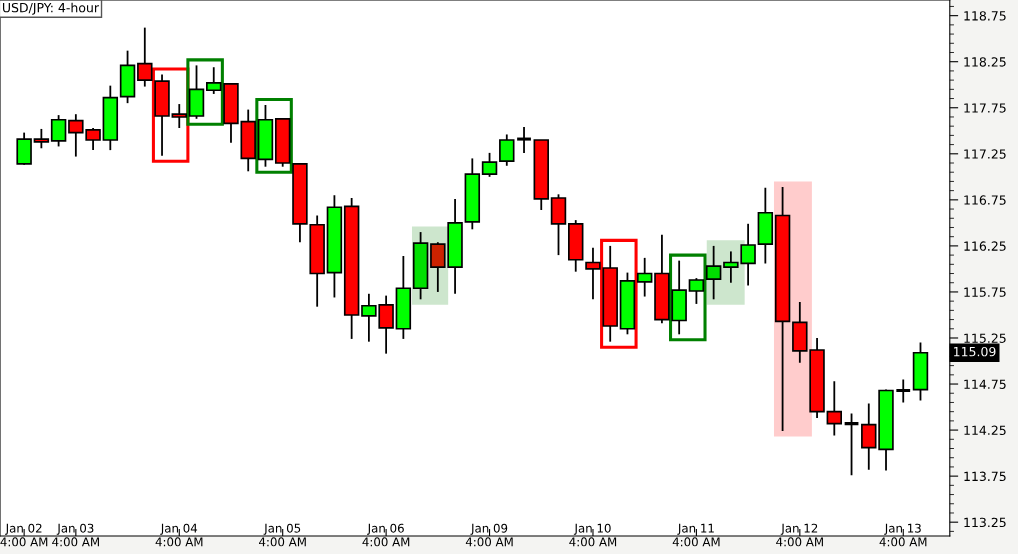  Describe the element at coordinates (24, 535) in the screenshot. I see `x-tick-label: Jan 02 4:00 AM` at that location.